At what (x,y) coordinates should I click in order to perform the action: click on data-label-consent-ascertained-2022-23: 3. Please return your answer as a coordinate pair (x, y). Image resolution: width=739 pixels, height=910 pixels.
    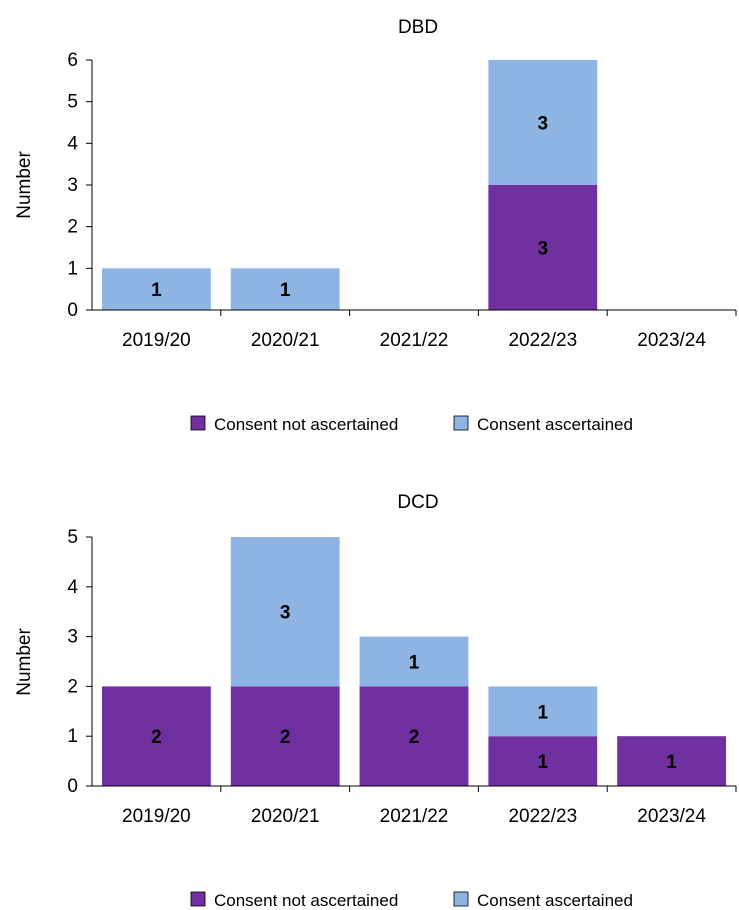
    Looking at the image, I should click on (543, 124).